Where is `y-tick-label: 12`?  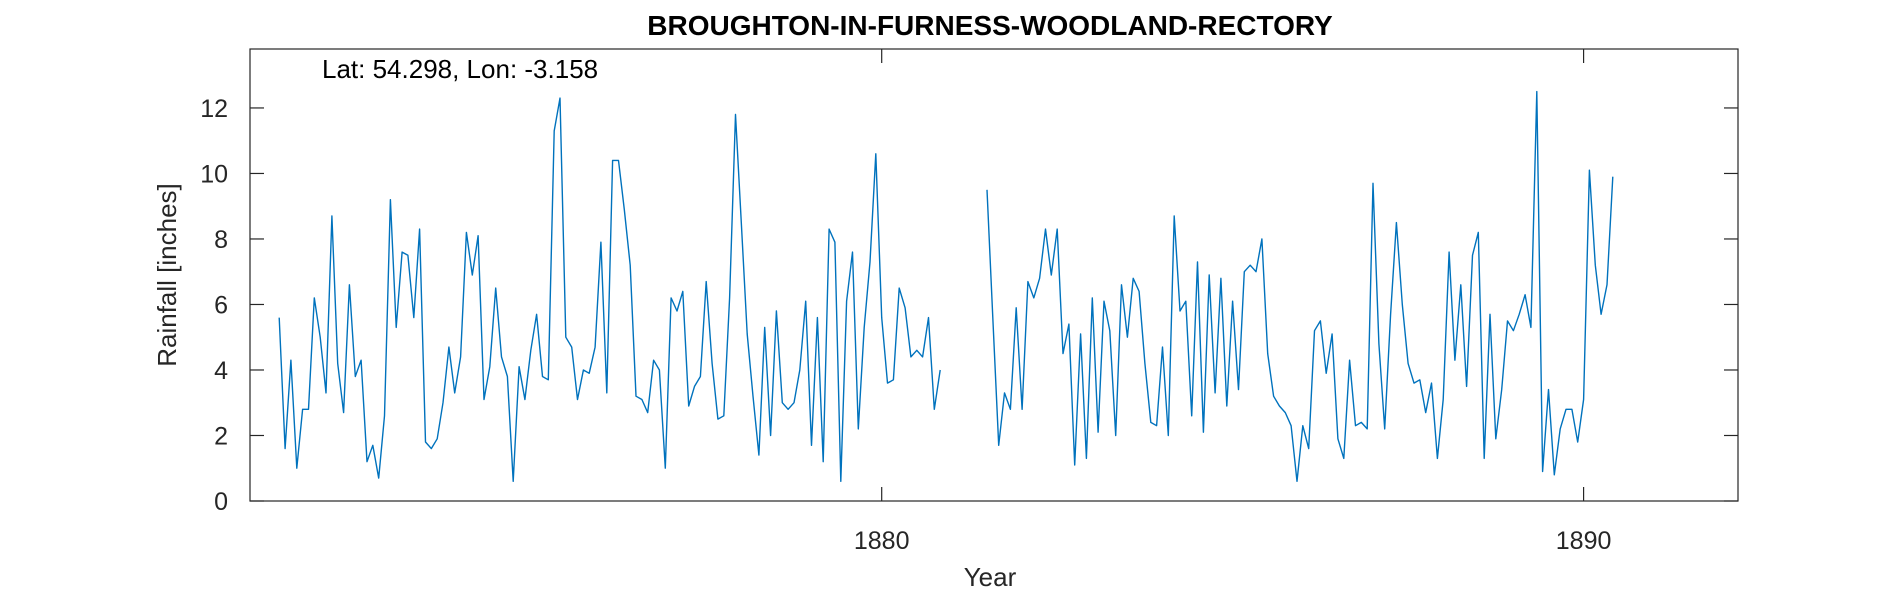
y-tick-label: 12 is located at coordinates (214, 109).